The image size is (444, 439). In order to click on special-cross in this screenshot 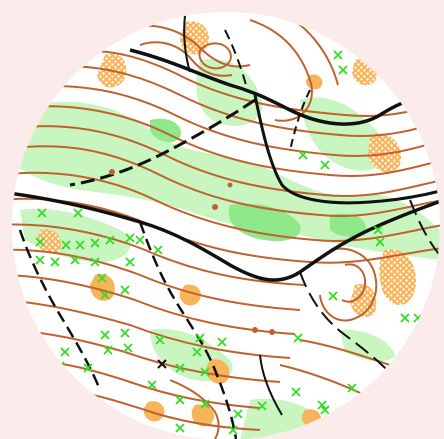, I will do `click(162, 364)`.